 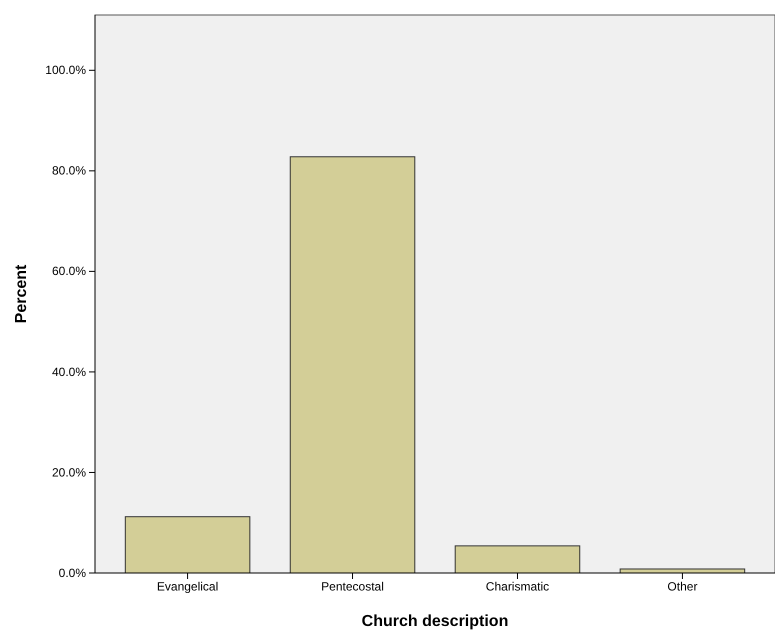 What do you see at coordinates (518, 587) in the screenshot?
I see `x-tick-label: Charismatic` at bounding box center [518, 587].